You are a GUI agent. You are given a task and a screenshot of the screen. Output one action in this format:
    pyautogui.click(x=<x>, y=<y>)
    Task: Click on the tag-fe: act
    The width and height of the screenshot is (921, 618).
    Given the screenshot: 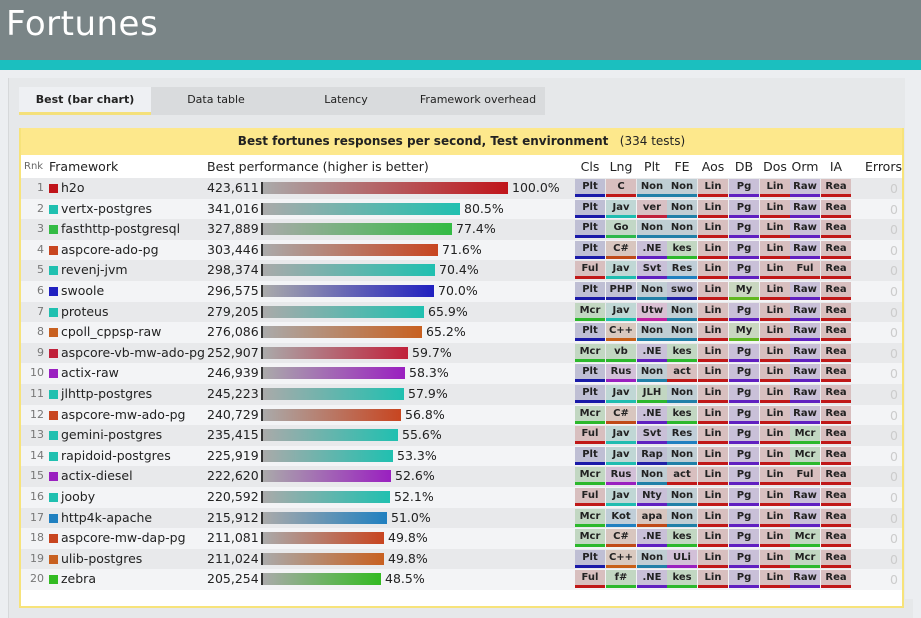 What is the action you would take?
    pyautogui.click(x=682, y=373)
    